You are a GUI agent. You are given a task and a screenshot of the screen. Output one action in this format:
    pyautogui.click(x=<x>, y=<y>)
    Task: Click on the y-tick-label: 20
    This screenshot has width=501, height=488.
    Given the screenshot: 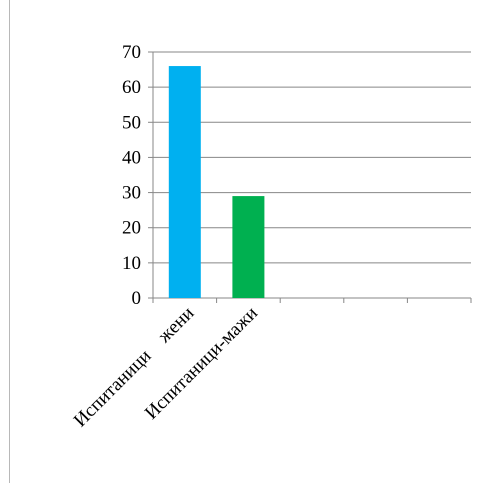 What is the action you would take?
    pyautogui.click(x=131, y=228)
    